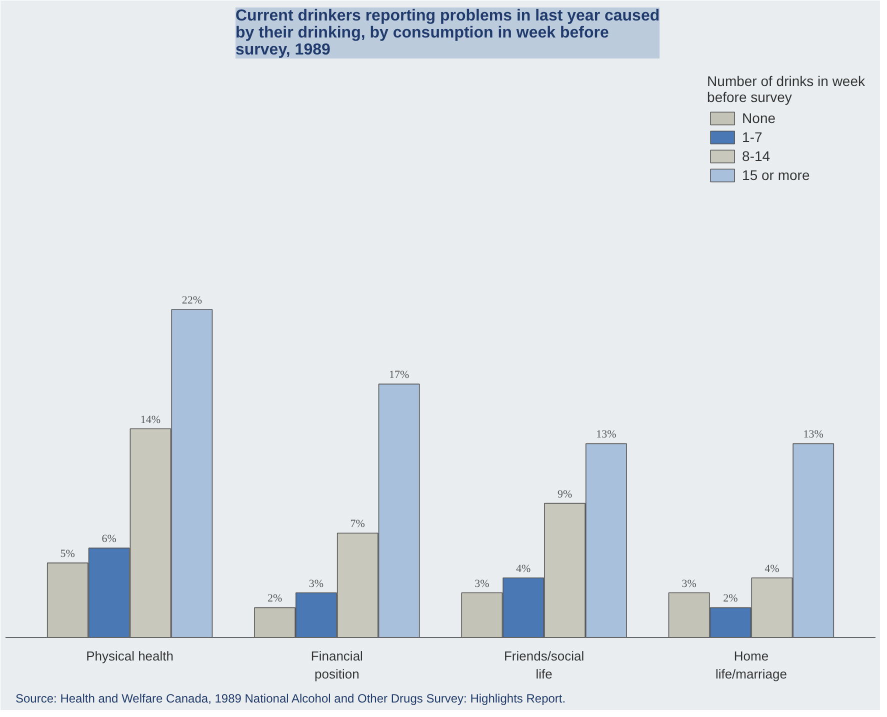 The image size is (887, 717). What do you see at coordinates (544, 665) in the screenshot?
I see `x-tick-label: Friends/social life` at bounding box center [544, 665].